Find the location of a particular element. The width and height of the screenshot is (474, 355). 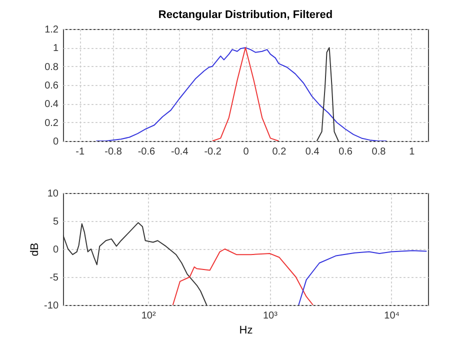

x-tick-label: -1 is located at coordinates (80, 152).